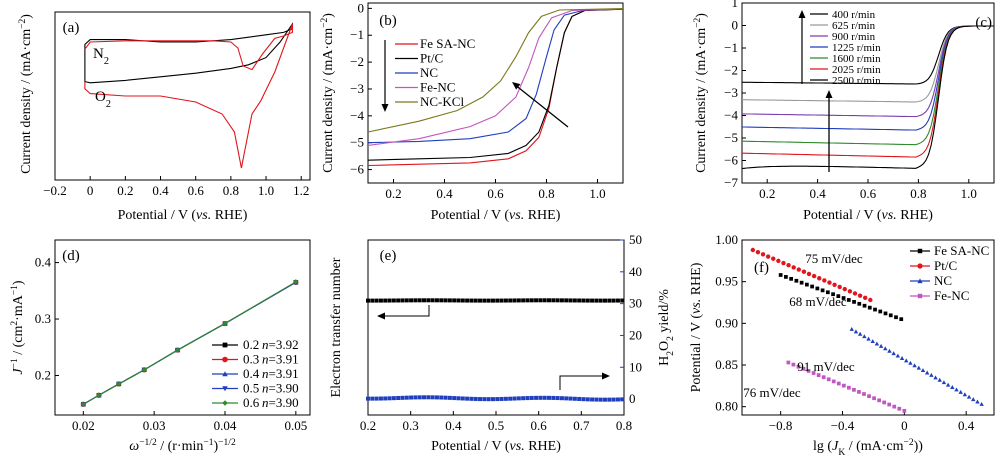 The height and width of the screenshot is (457, 1000). Describe the element at coordinates (856, 48) in the screenshot. I see `panel-c-legend-label: 1225 r/min` at that location.